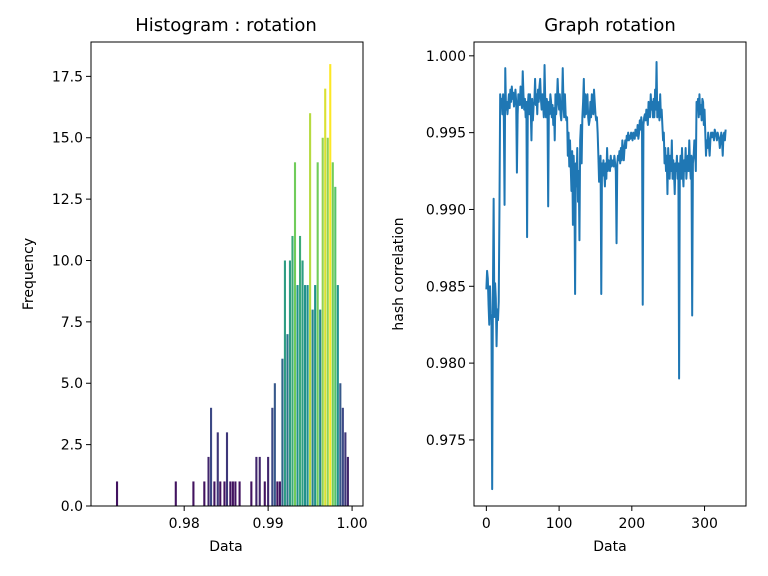  What do you see at coordinates (72, 384) in the screenshot?
I see `histogram-y-tick-label: 5.0` at bounding box center [72, 384].